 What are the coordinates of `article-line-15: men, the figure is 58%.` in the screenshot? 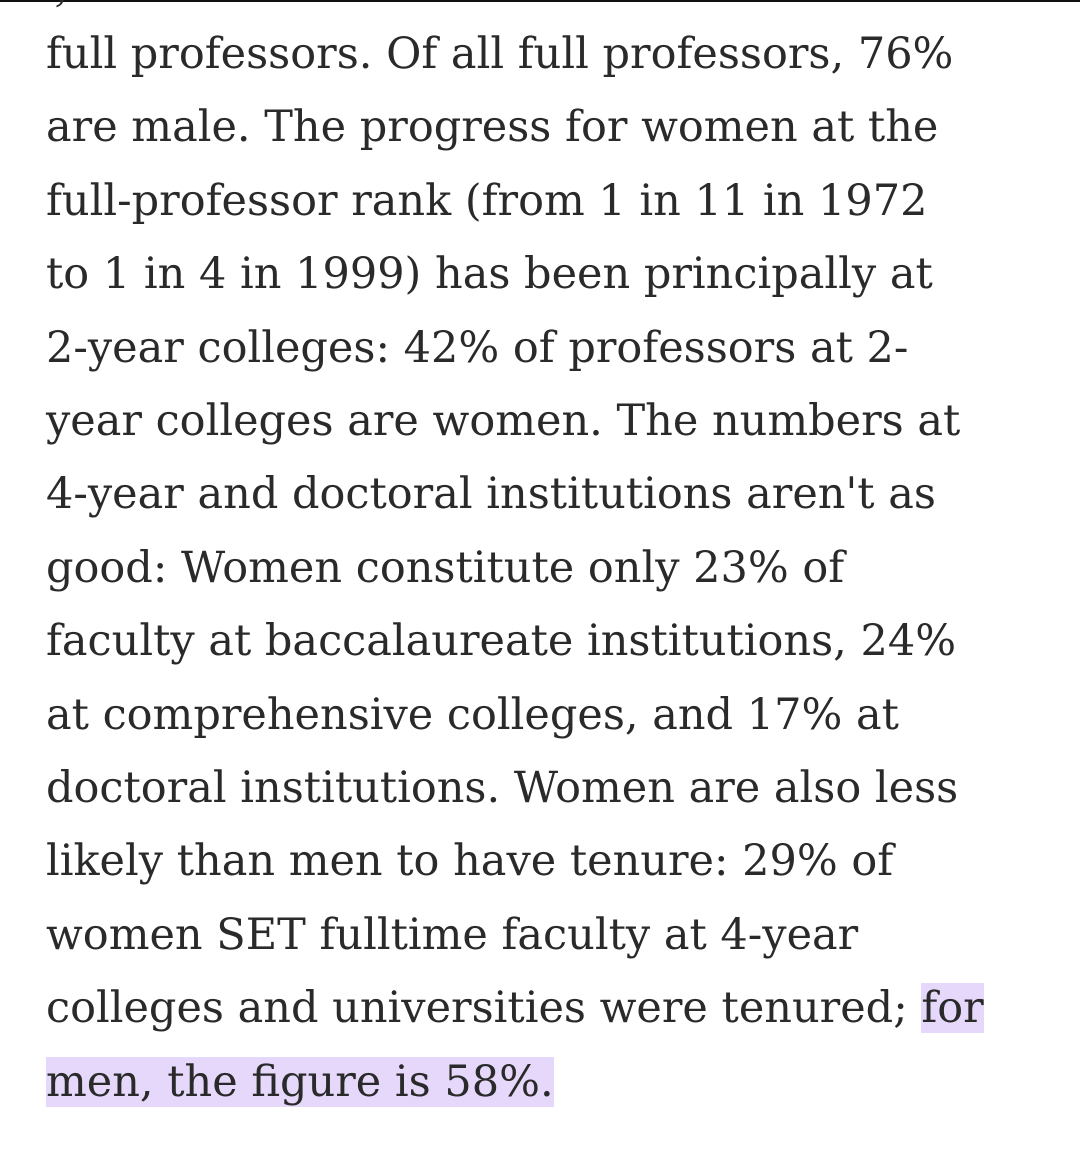 It's located at (551, 1082).